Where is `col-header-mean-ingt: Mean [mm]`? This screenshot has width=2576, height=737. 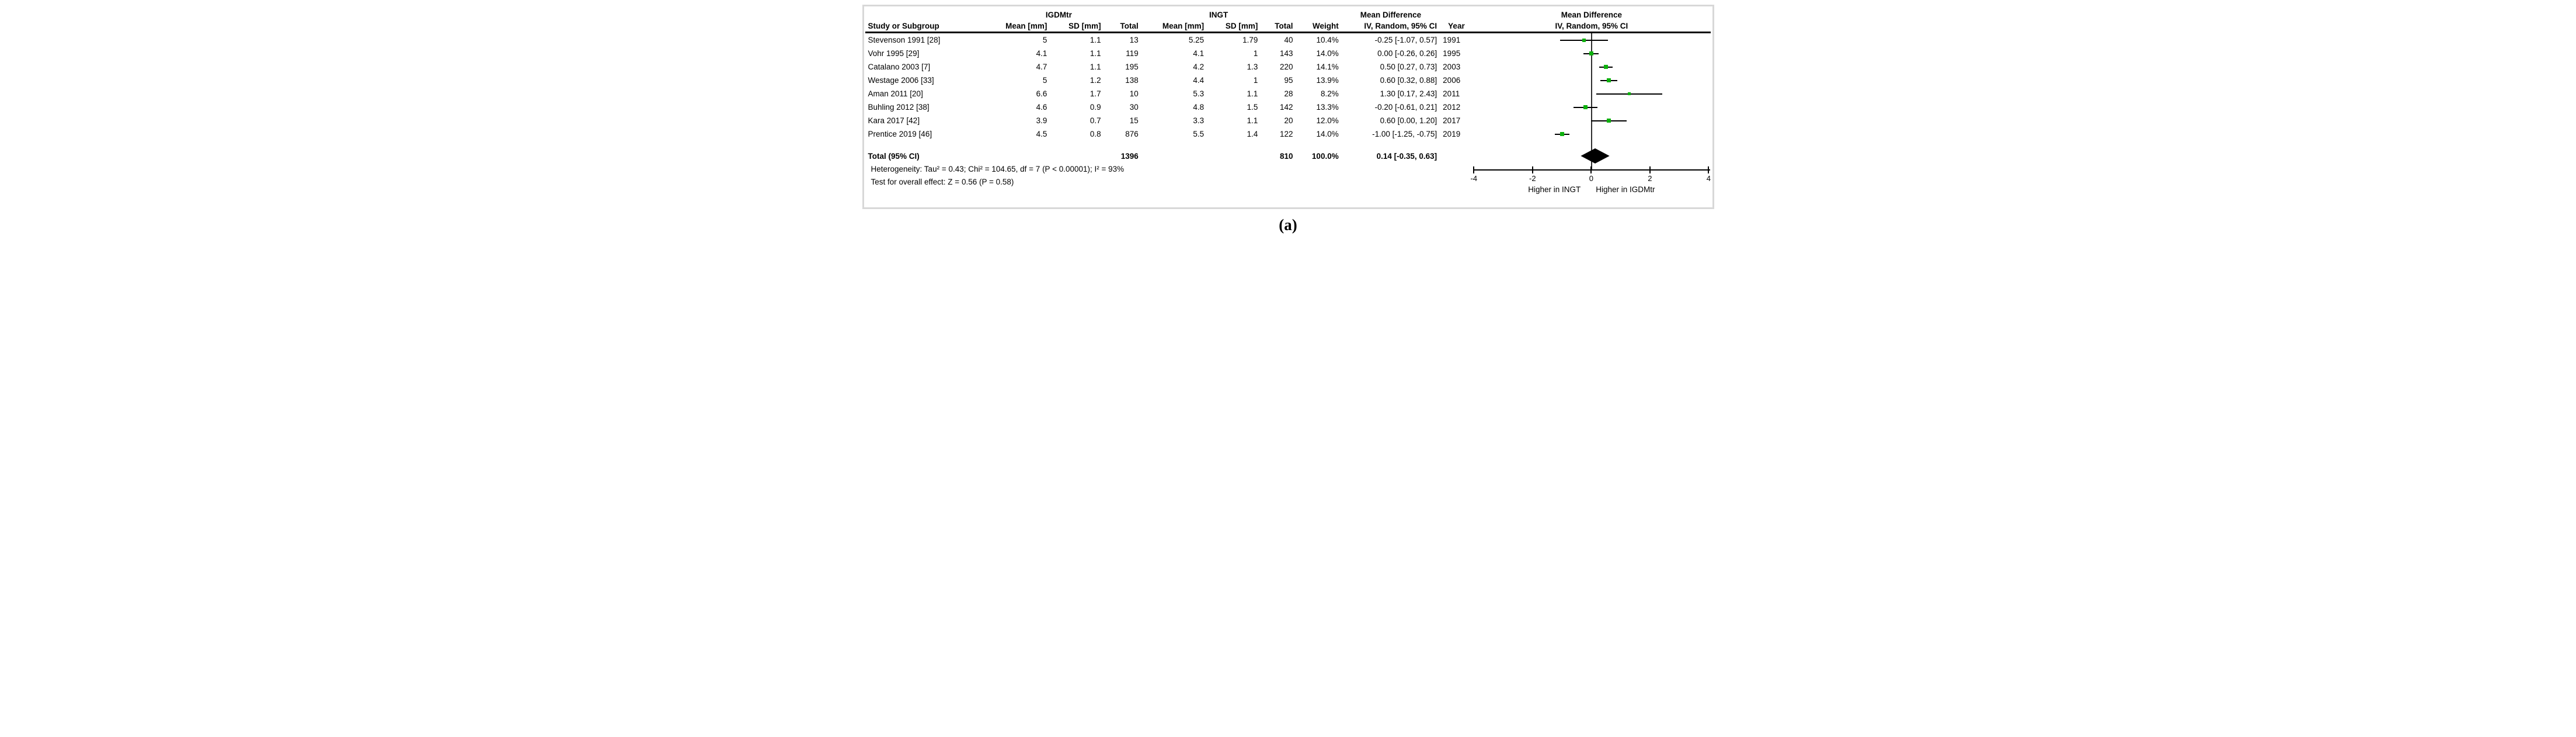
col-header-mean-ingt: Mean [mm] is located at coordinates (1174, 27).